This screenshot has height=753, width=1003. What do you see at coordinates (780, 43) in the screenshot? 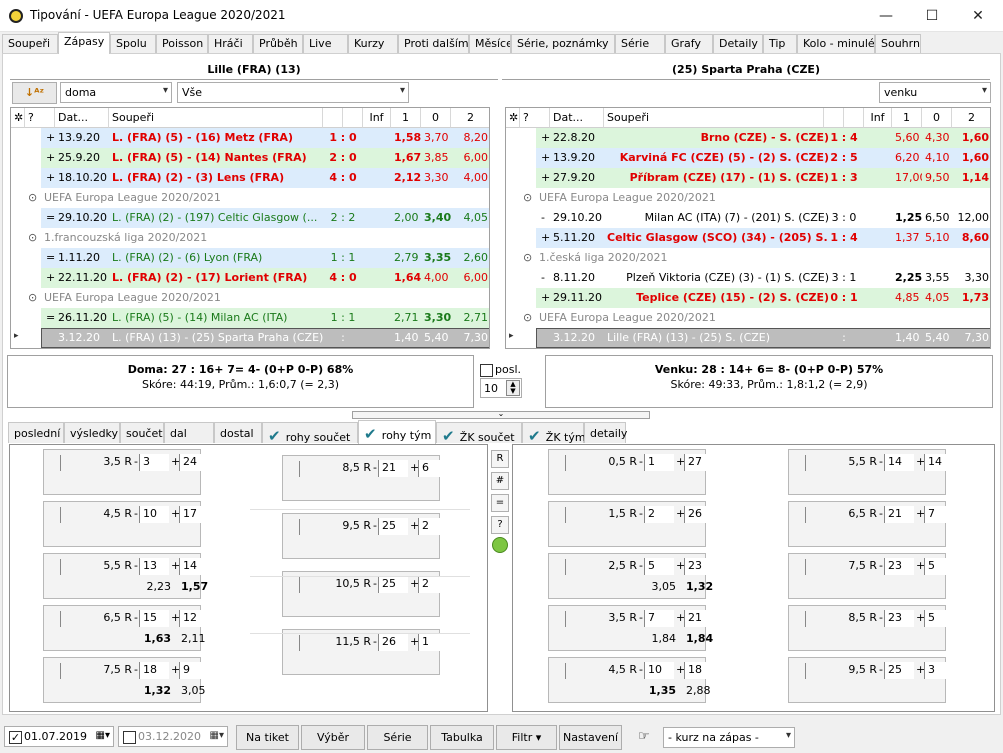
I see `tab-14: Tip` at bounding box center [780, 43].